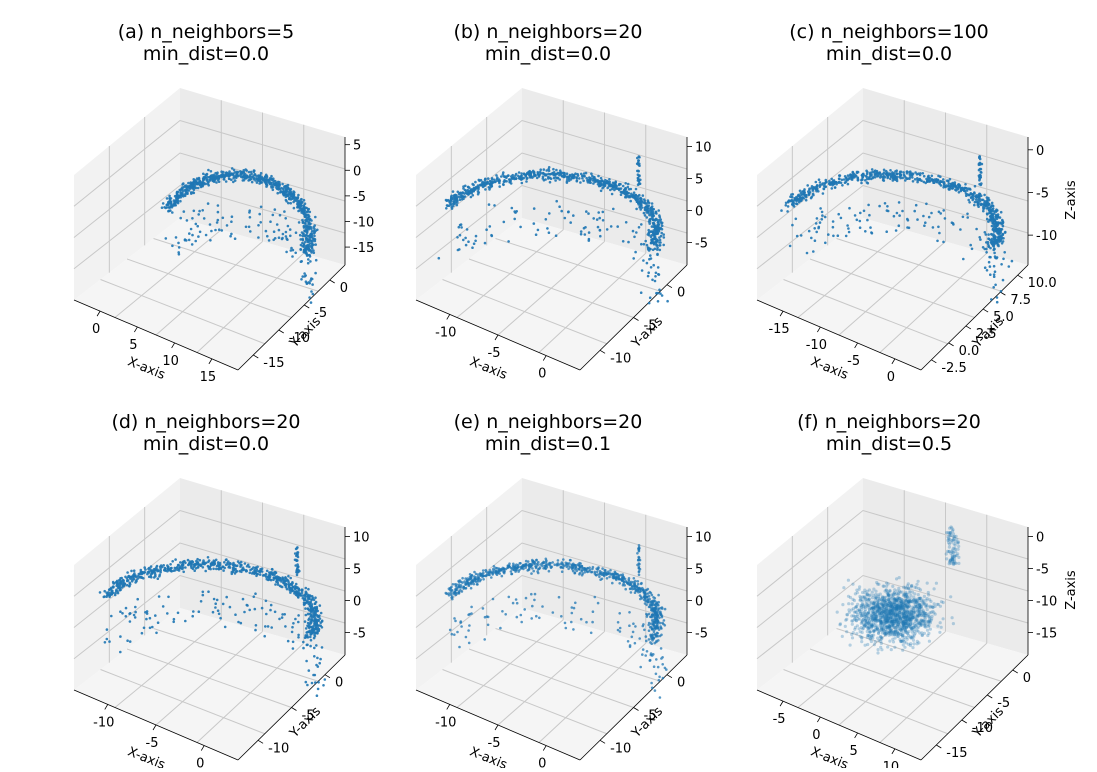 This screenshot has height=772, width=1097. Describe the element at coordinates (96, 329) in the screenshot. I see `x-tick-label: 0` at that location.